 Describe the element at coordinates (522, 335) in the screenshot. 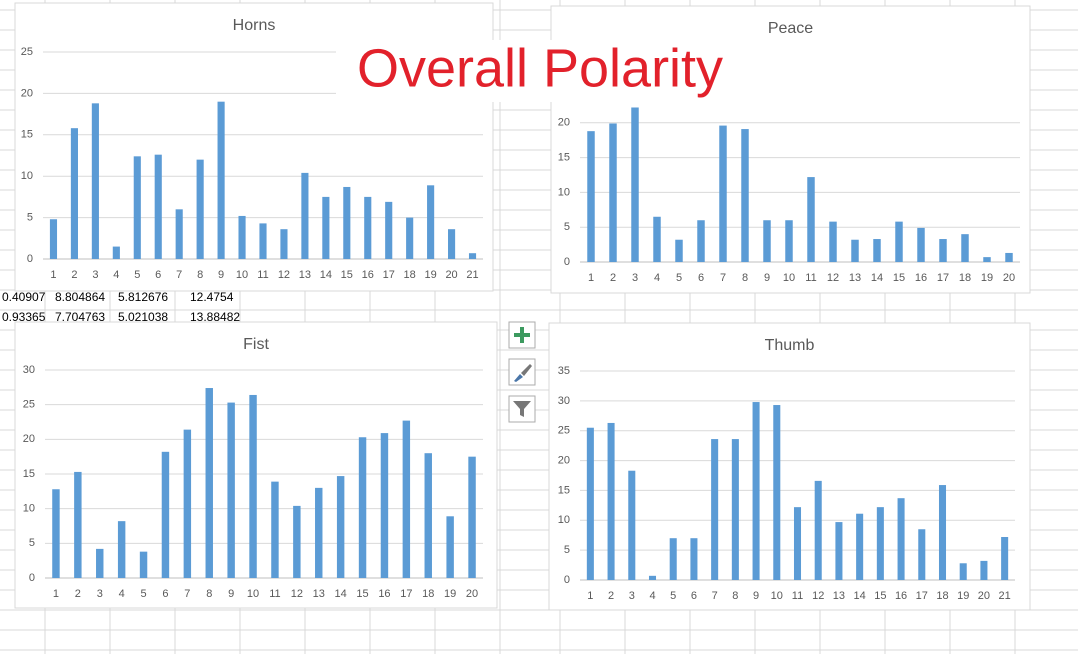

I see `add-element-button` at that location.